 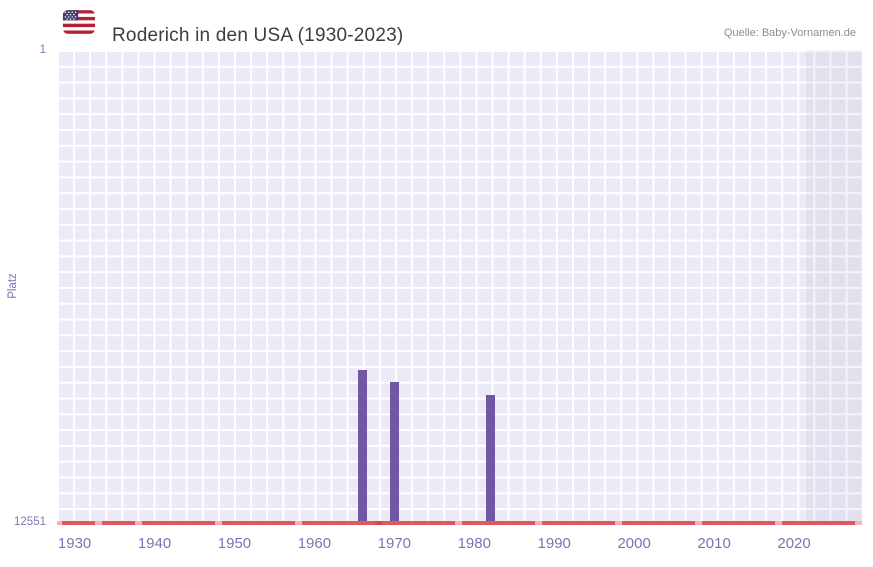 I want to click on x-tick-label: 2000, so click(x=634, y=543).